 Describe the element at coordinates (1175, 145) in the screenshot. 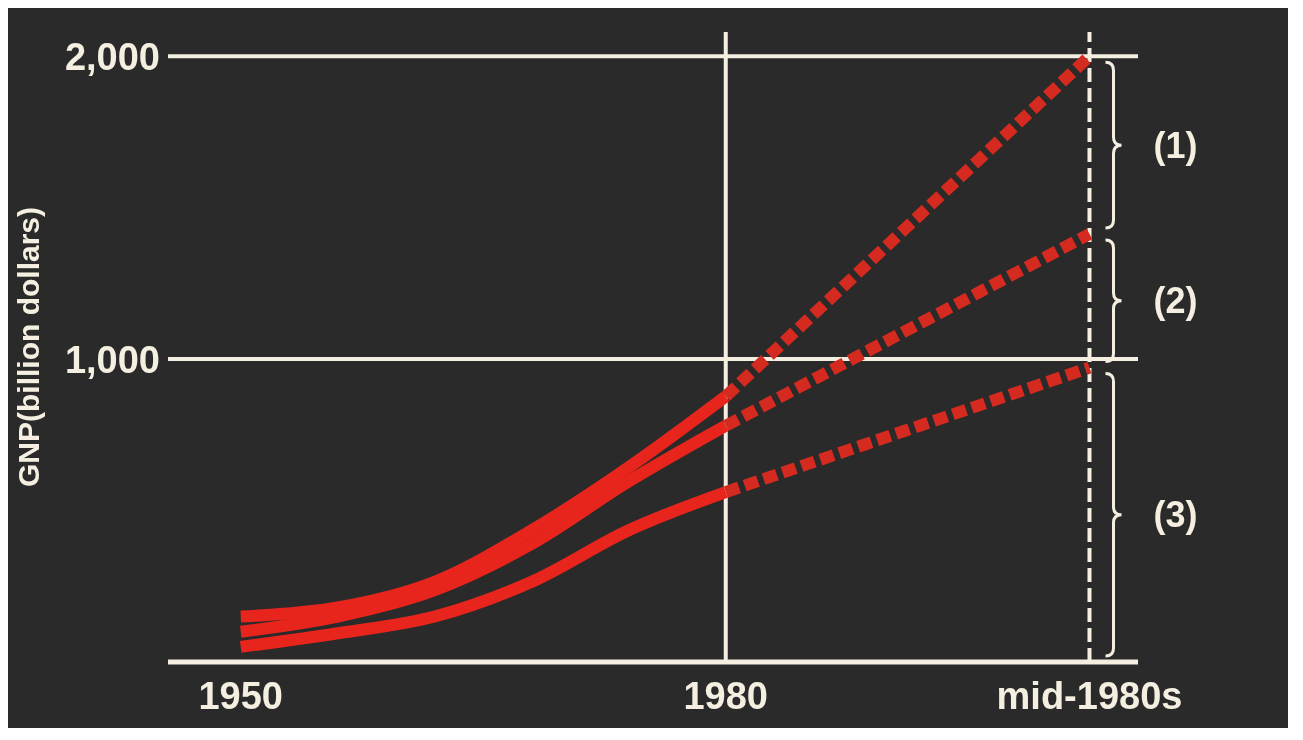

I see `text: (1)` at that location.